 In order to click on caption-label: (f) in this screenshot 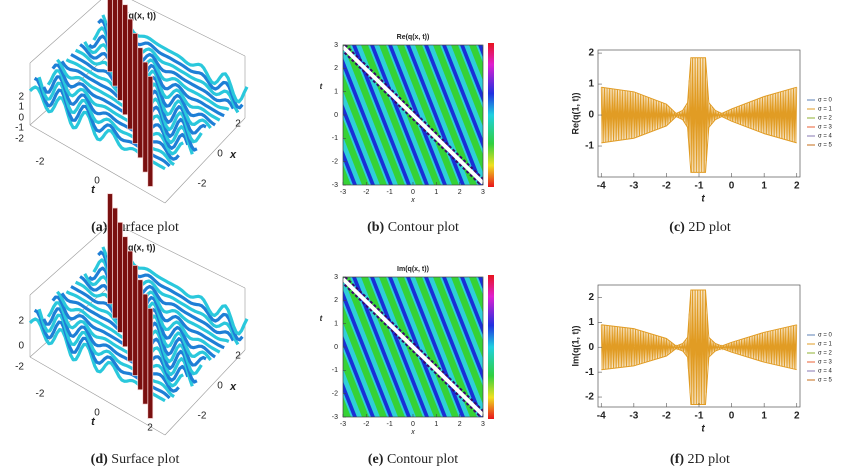, I will do `click(677, 459)`.